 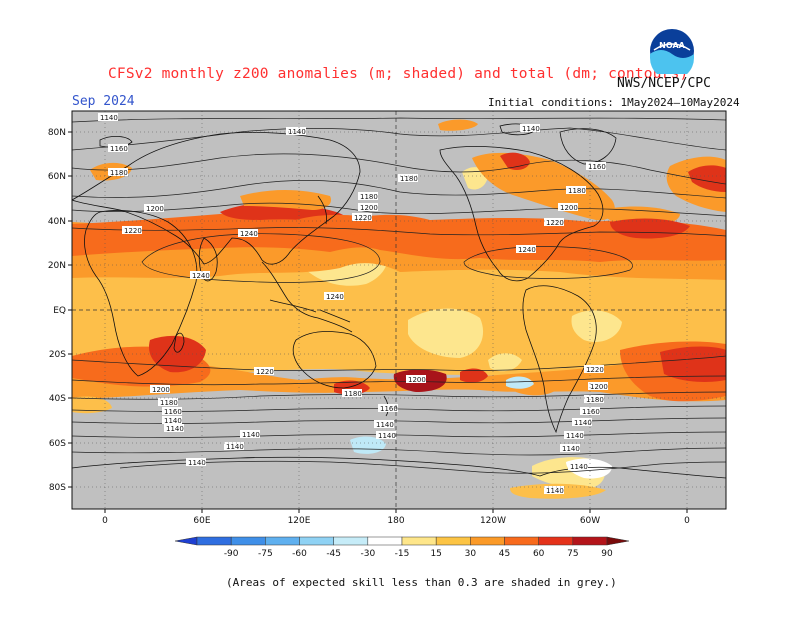 What do you see at coordinates (57, 488) in the screenshot?
I see `lat-label: 80S` at bounding box center [57, 488].